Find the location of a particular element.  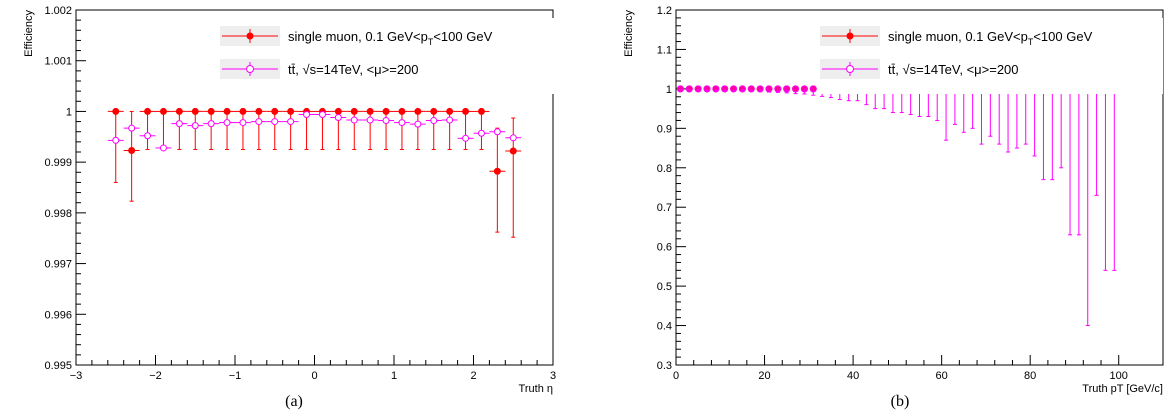

y-tick-label: 0.7 is located at coordinates (664, 208).